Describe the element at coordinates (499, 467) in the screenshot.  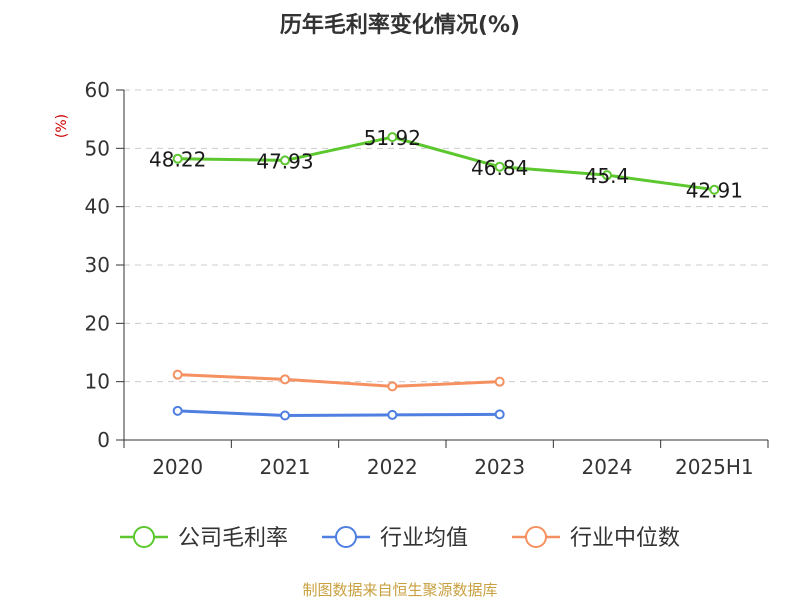
I see `x-tick-label: 2023` at that location.